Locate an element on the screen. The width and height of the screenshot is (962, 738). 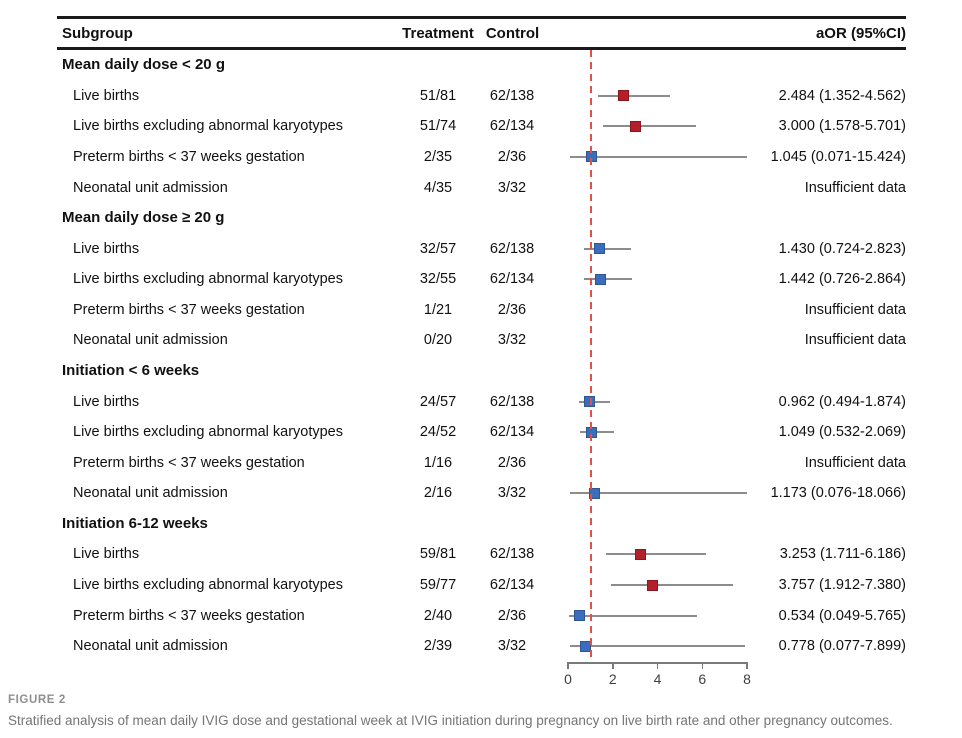
aor-value: 0.778 (0.077-7.899) is located at coordinates (842, 646).